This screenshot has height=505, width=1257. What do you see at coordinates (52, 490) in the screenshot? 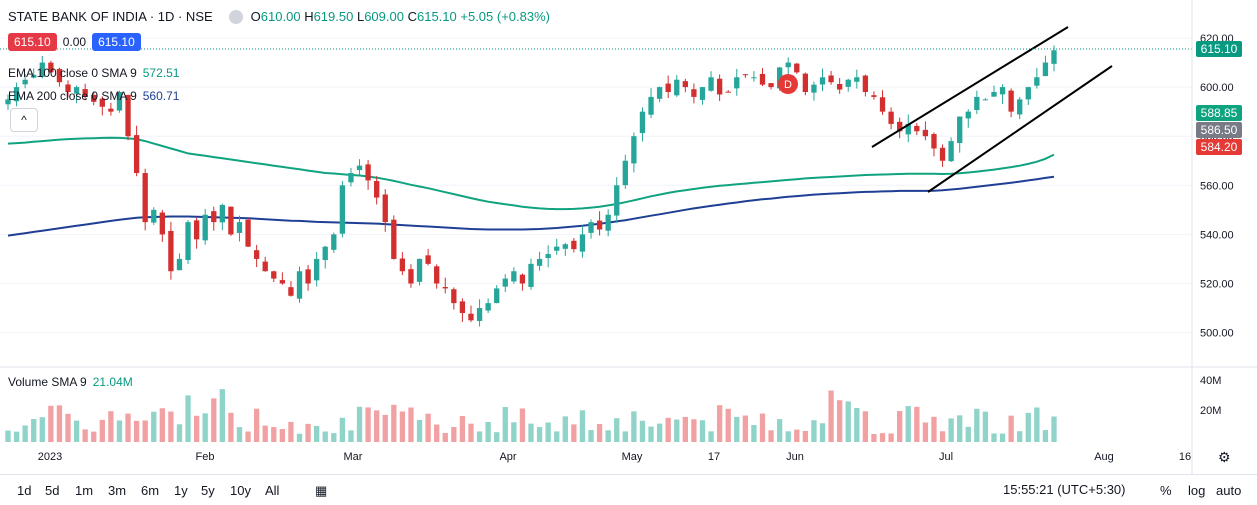
I see `range-5d: 5d` at bounding box center [52, 490].